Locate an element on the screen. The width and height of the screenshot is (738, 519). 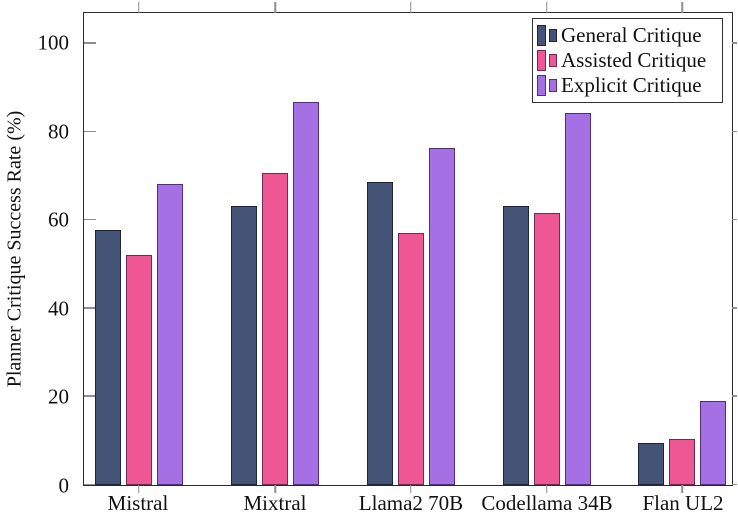
x-category-label: Flan UL2 is located at coordinates (683, 503).